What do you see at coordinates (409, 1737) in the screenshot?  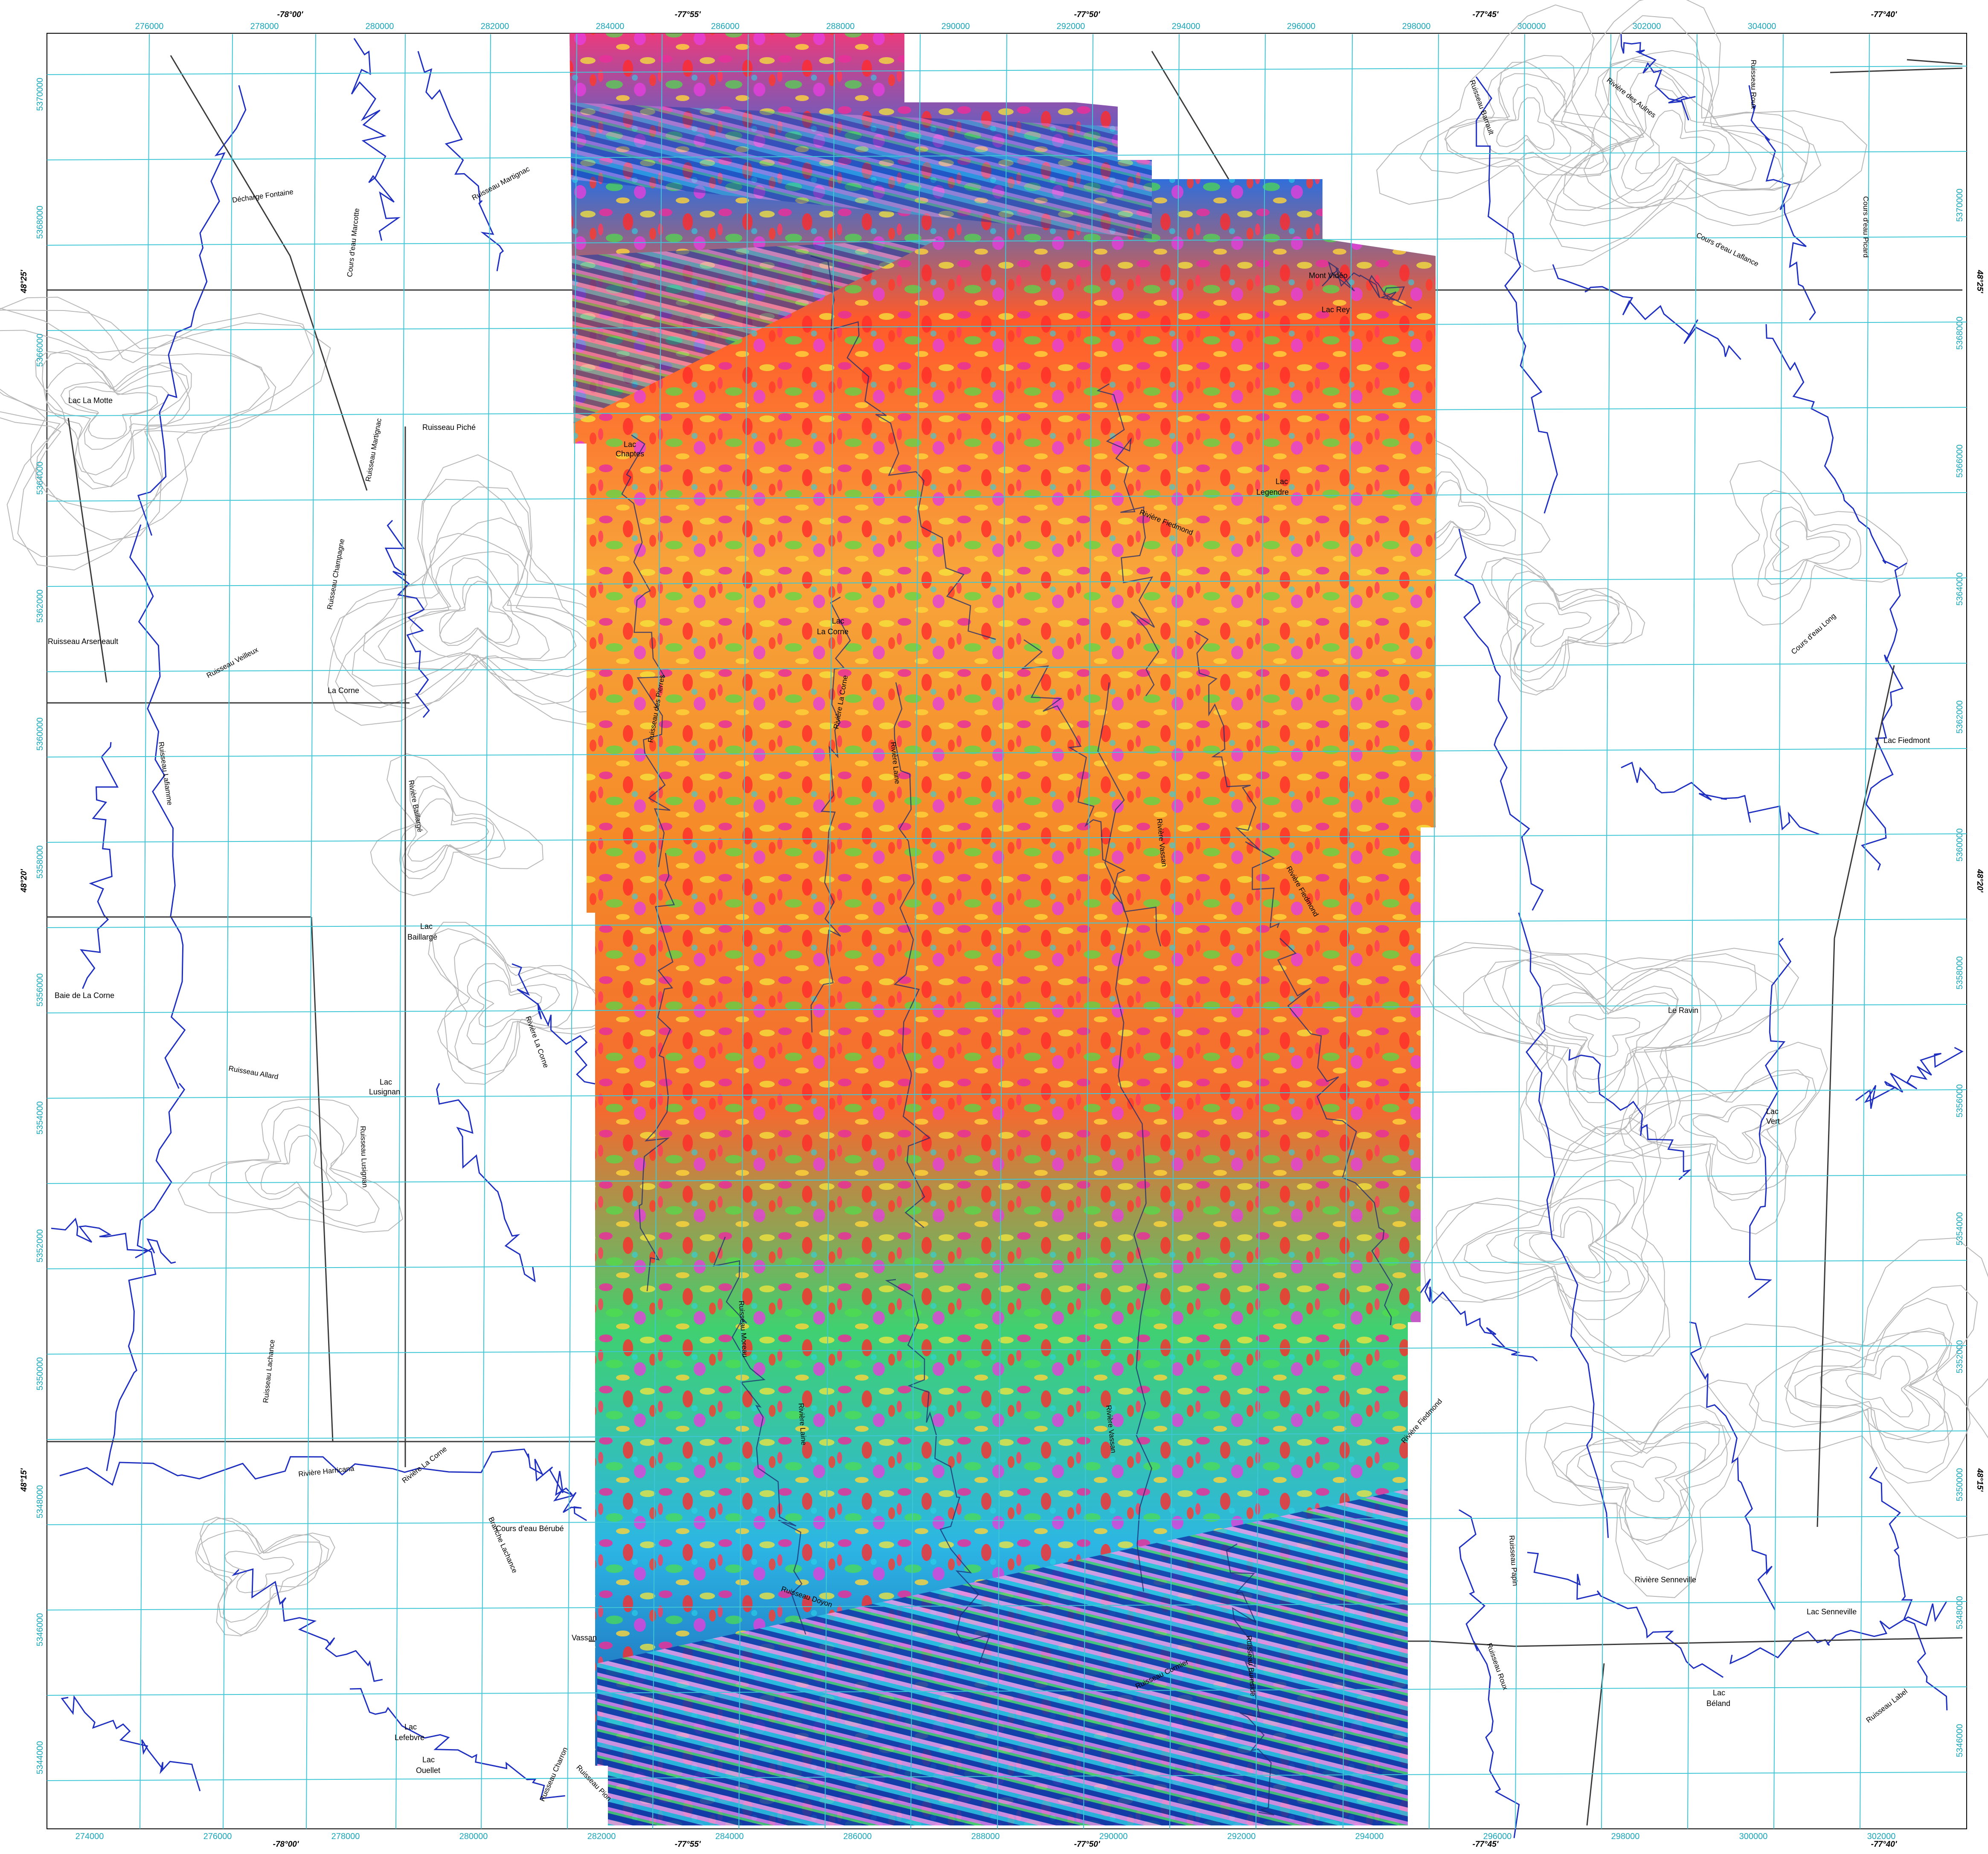 I see `place-label: Lefebvre` at bounding box center [409, 1737].